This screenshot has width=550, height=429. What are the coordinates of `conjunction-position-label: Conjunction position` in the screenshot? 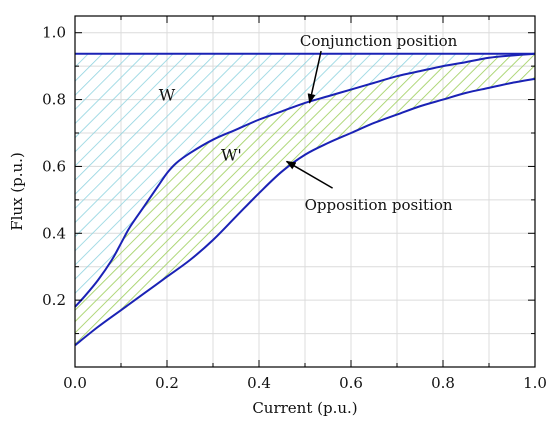 It's located at (379, 41).